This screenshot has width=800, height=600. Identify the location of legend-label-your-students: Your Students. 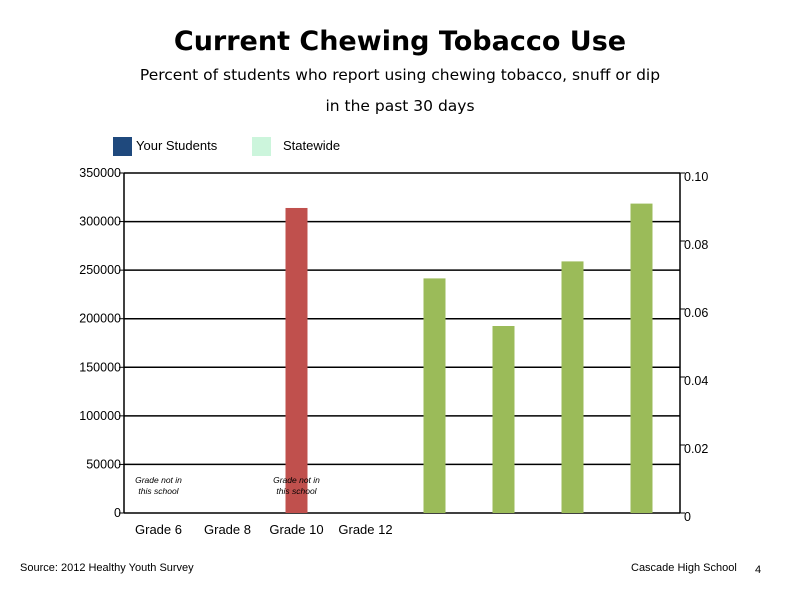
(177, 145).